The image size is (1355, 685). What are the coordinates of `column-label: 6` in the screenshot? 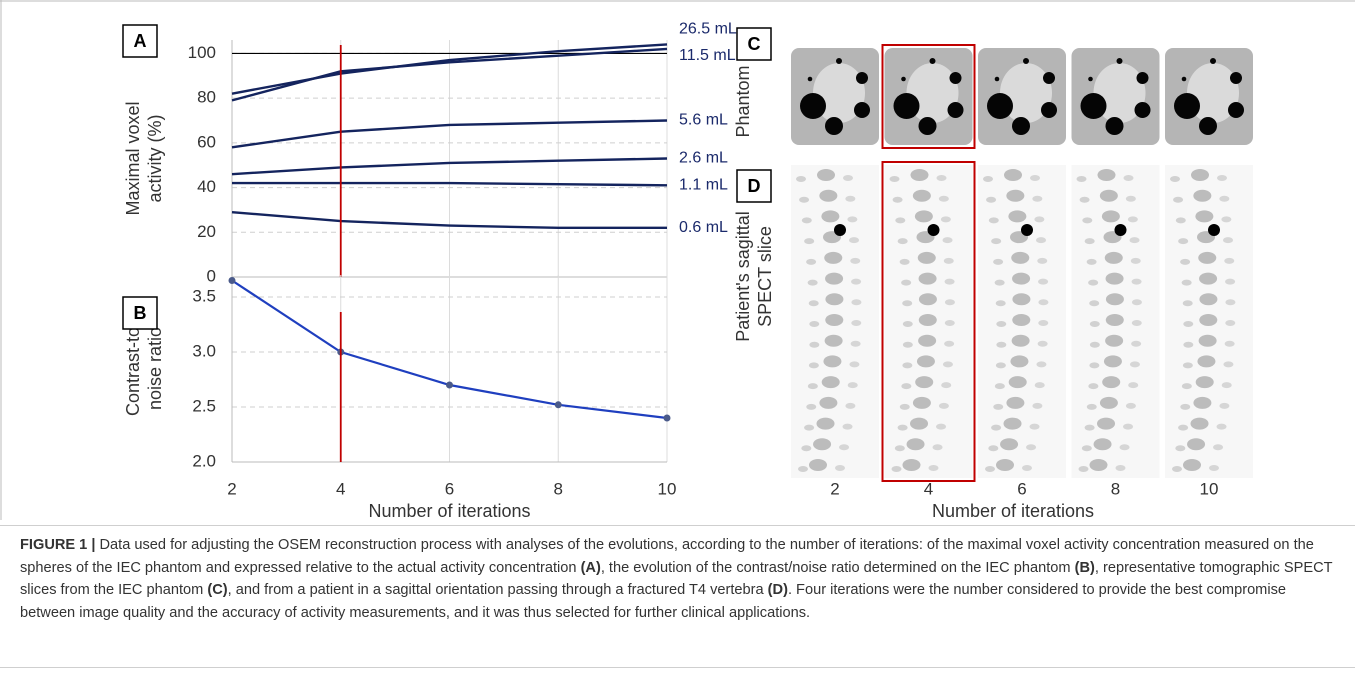 It's located at (1021, 488).